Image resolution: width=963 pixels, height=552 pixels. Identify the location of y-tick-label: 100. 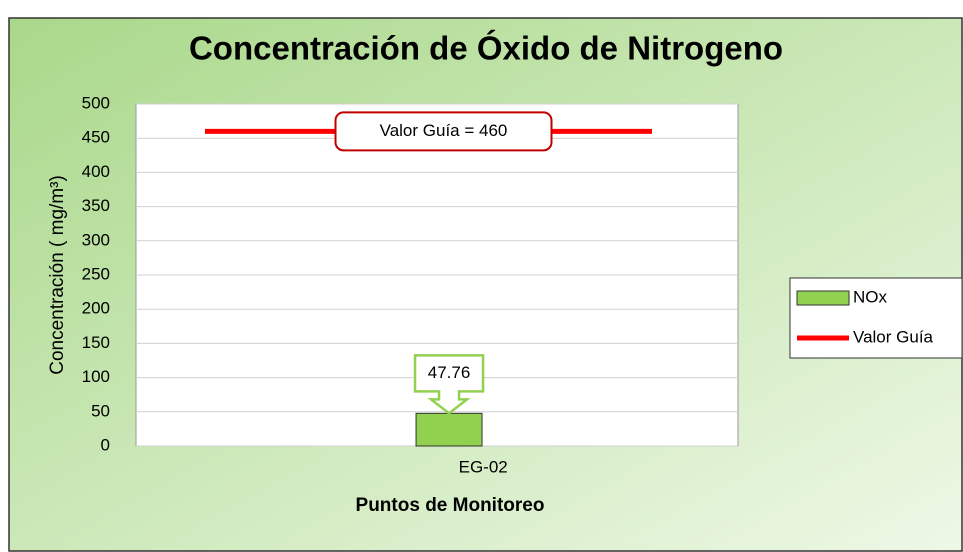
(96, 376).